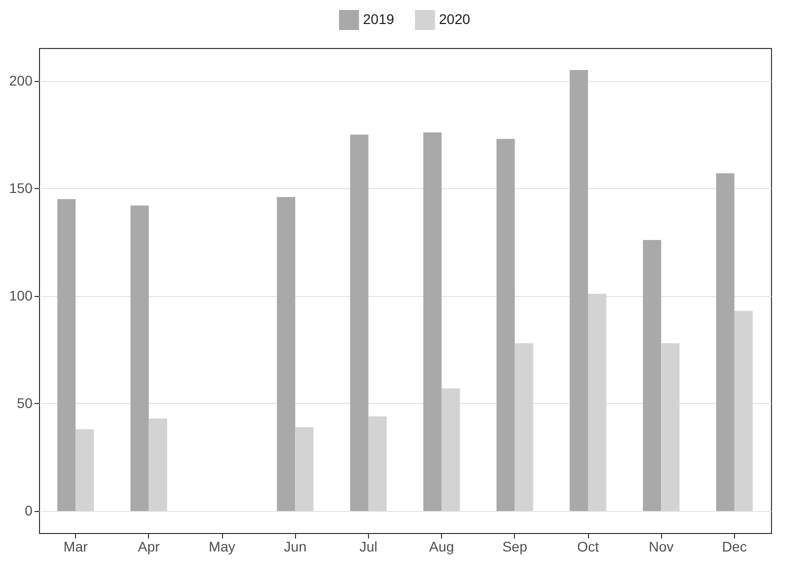 This screenshot has width=812, height=575. Describe the element at coordinates (661, 546) in the screenshot. I see `x-tick-label: Nov` at that location.